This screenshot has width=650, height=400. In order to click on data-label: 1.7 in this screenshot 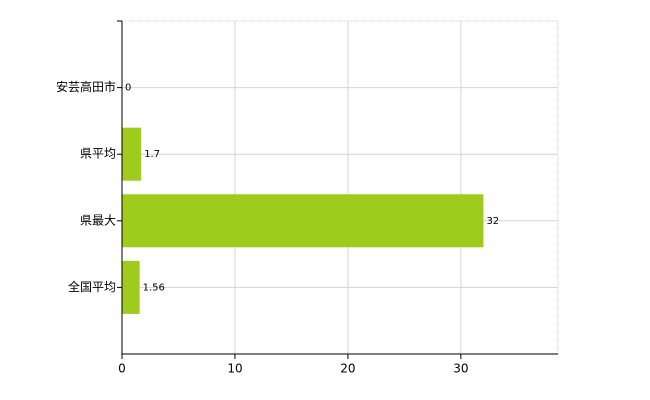, I will do `click(152, 154)`.